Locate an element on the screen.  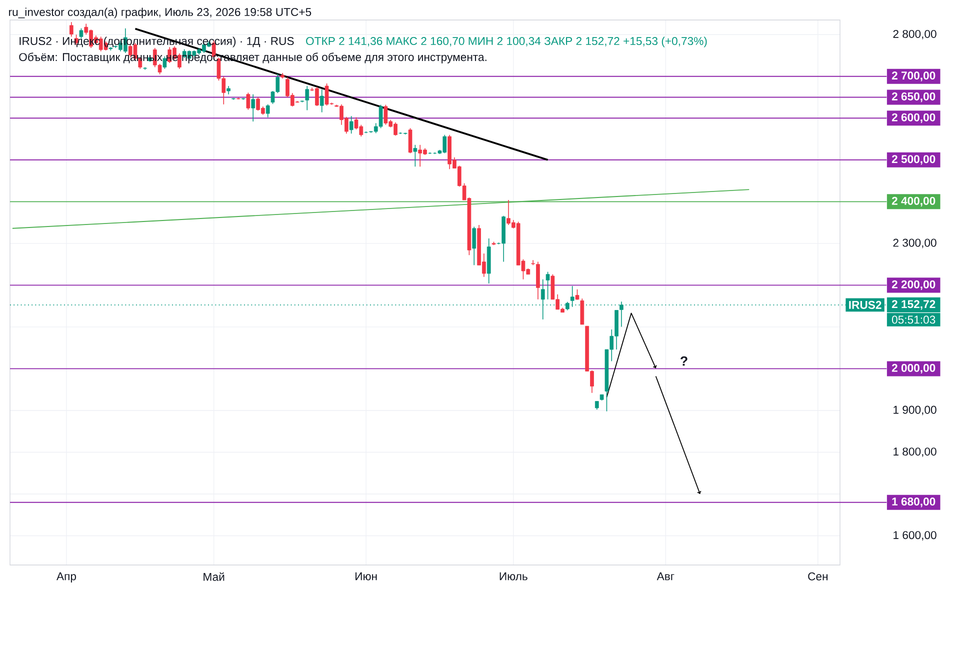
text: ОТКР 2 141,36 МАКС 2 160,70 МИН 2 100,34 ЗАКР 2 152,72 +15,53 (+0,73%) is located at coordinates (506, 42).